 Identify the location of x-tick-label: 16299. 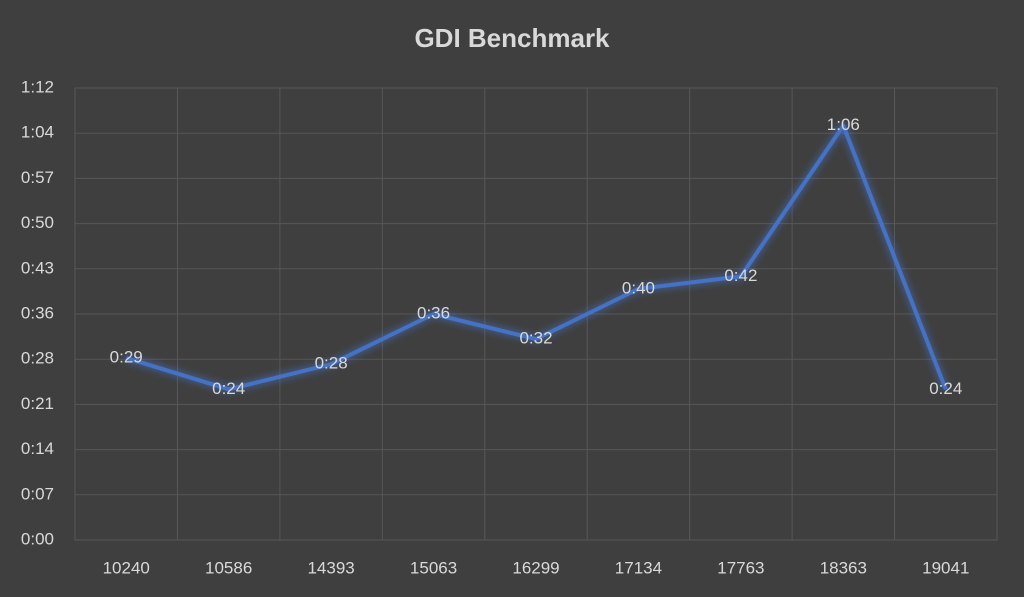
(535, 567).